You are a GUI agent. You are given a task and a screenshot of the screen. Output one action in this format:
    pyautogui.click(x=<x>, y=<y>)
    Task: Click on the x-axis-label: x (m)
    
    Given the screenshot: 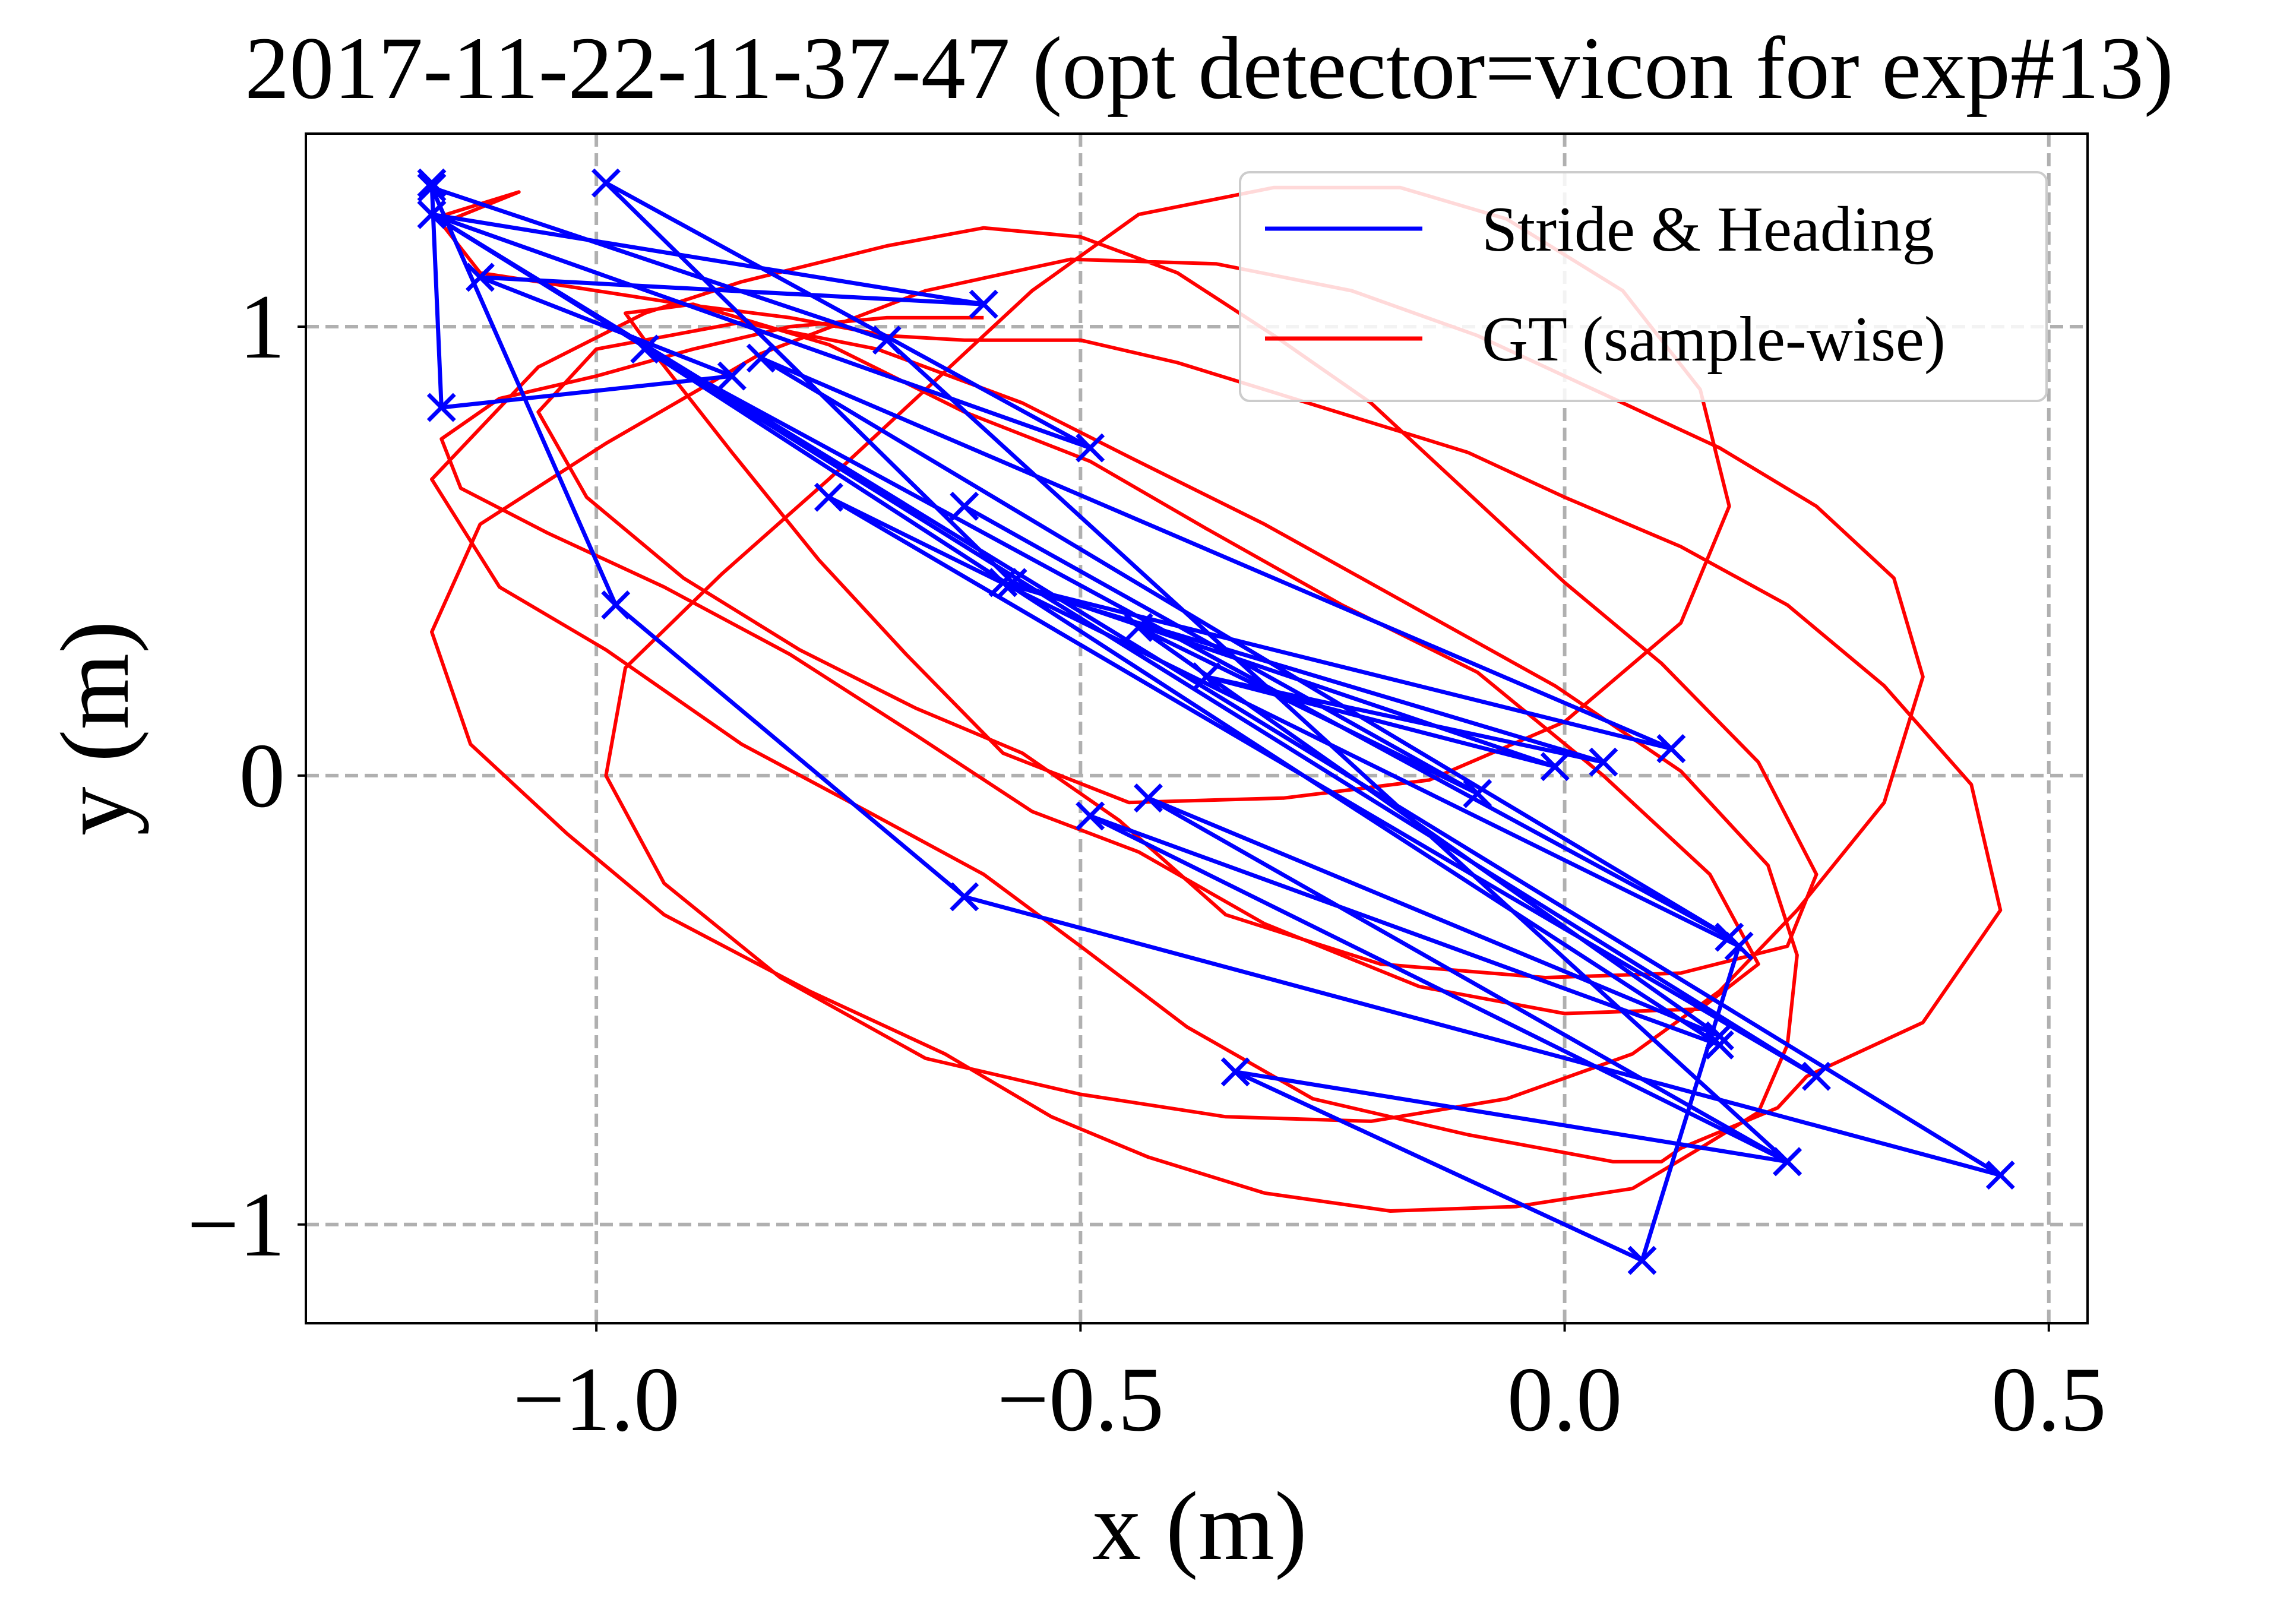 What is the action you would take?
    pyautogui.click(x=1199, y=1526)
    